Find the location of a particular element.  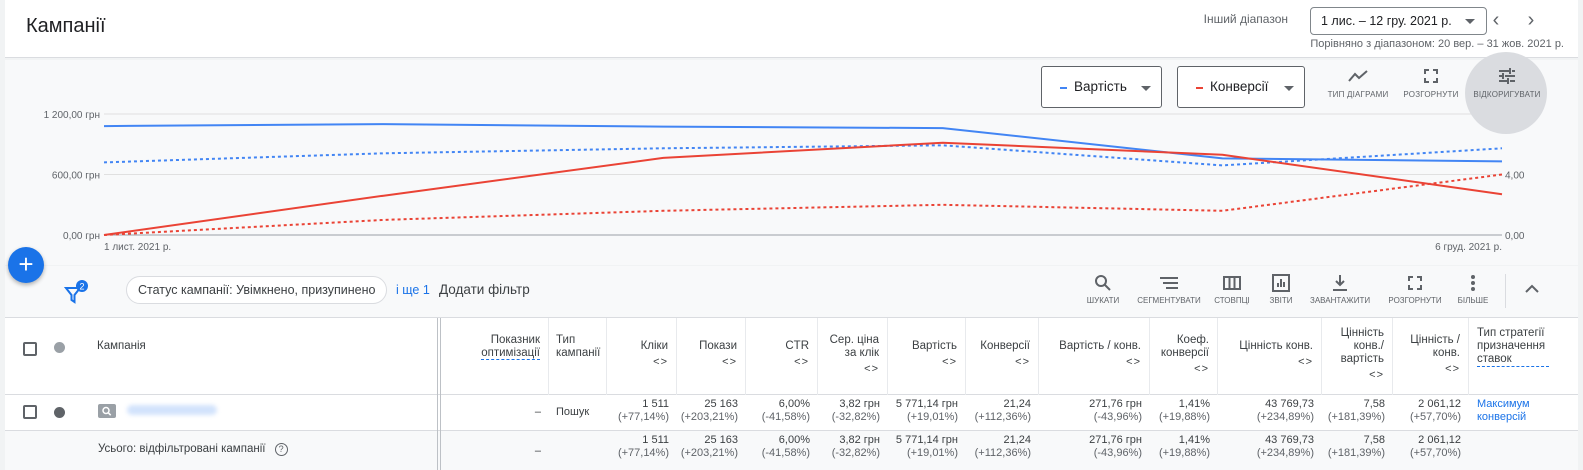

row-conv-value-change: (+234,89%) is located at coordinates (1285, 417).